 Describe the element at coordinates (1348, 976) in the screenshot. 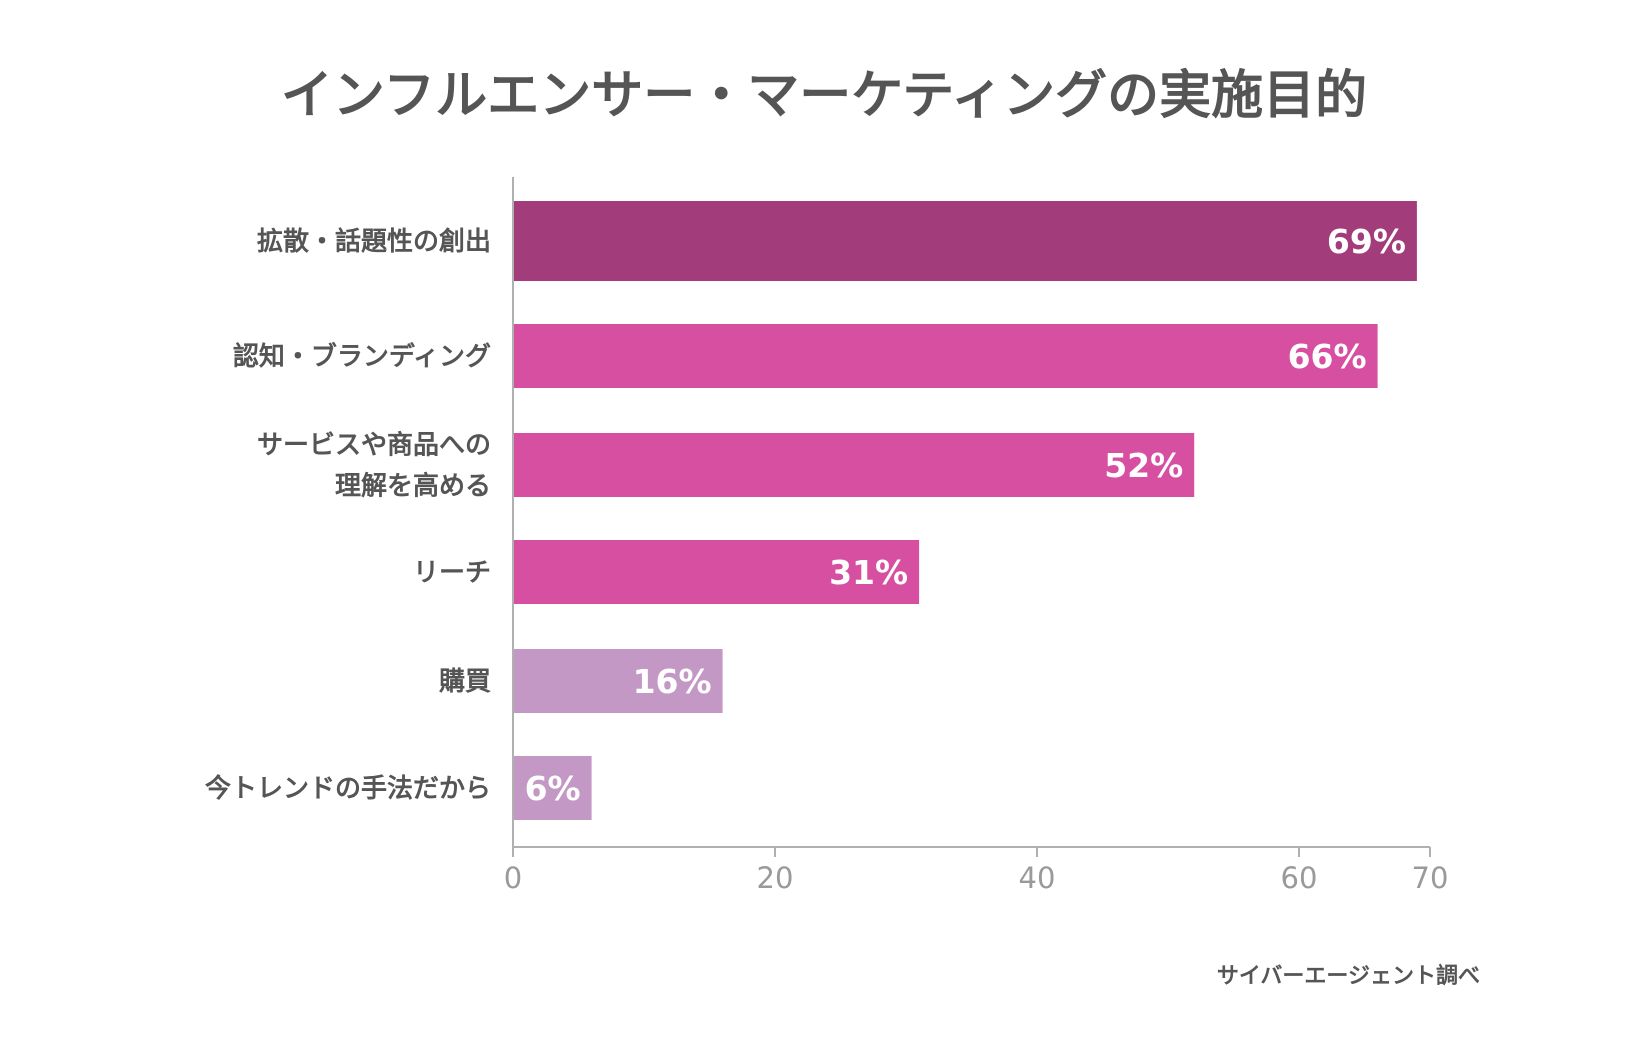

I see `source-note: サイバーエージェント調べ` at that location.